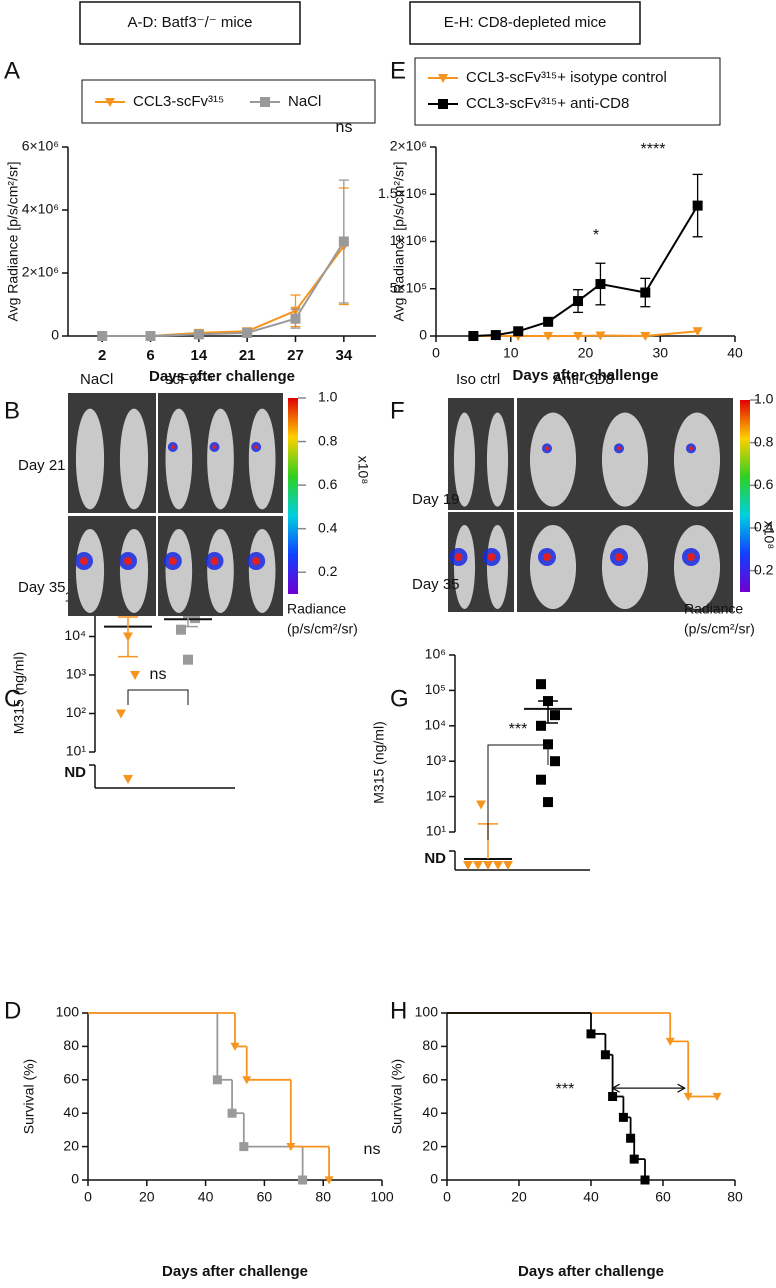 Image resolution: width=776 pixels, height=1288 pixels. Describe the element at coordinates (436, 795) in the screenshot. I see `y-tick-label: 10²` at that location.